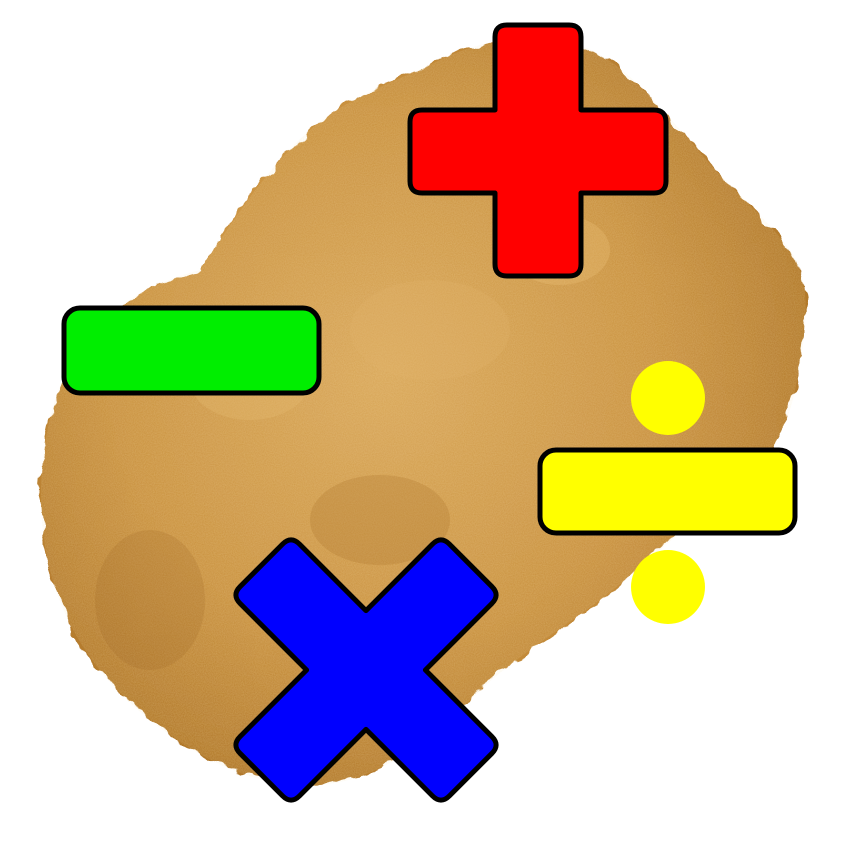 The image size is (850, 850). I want to click on divide-sign, so click(667, 492).